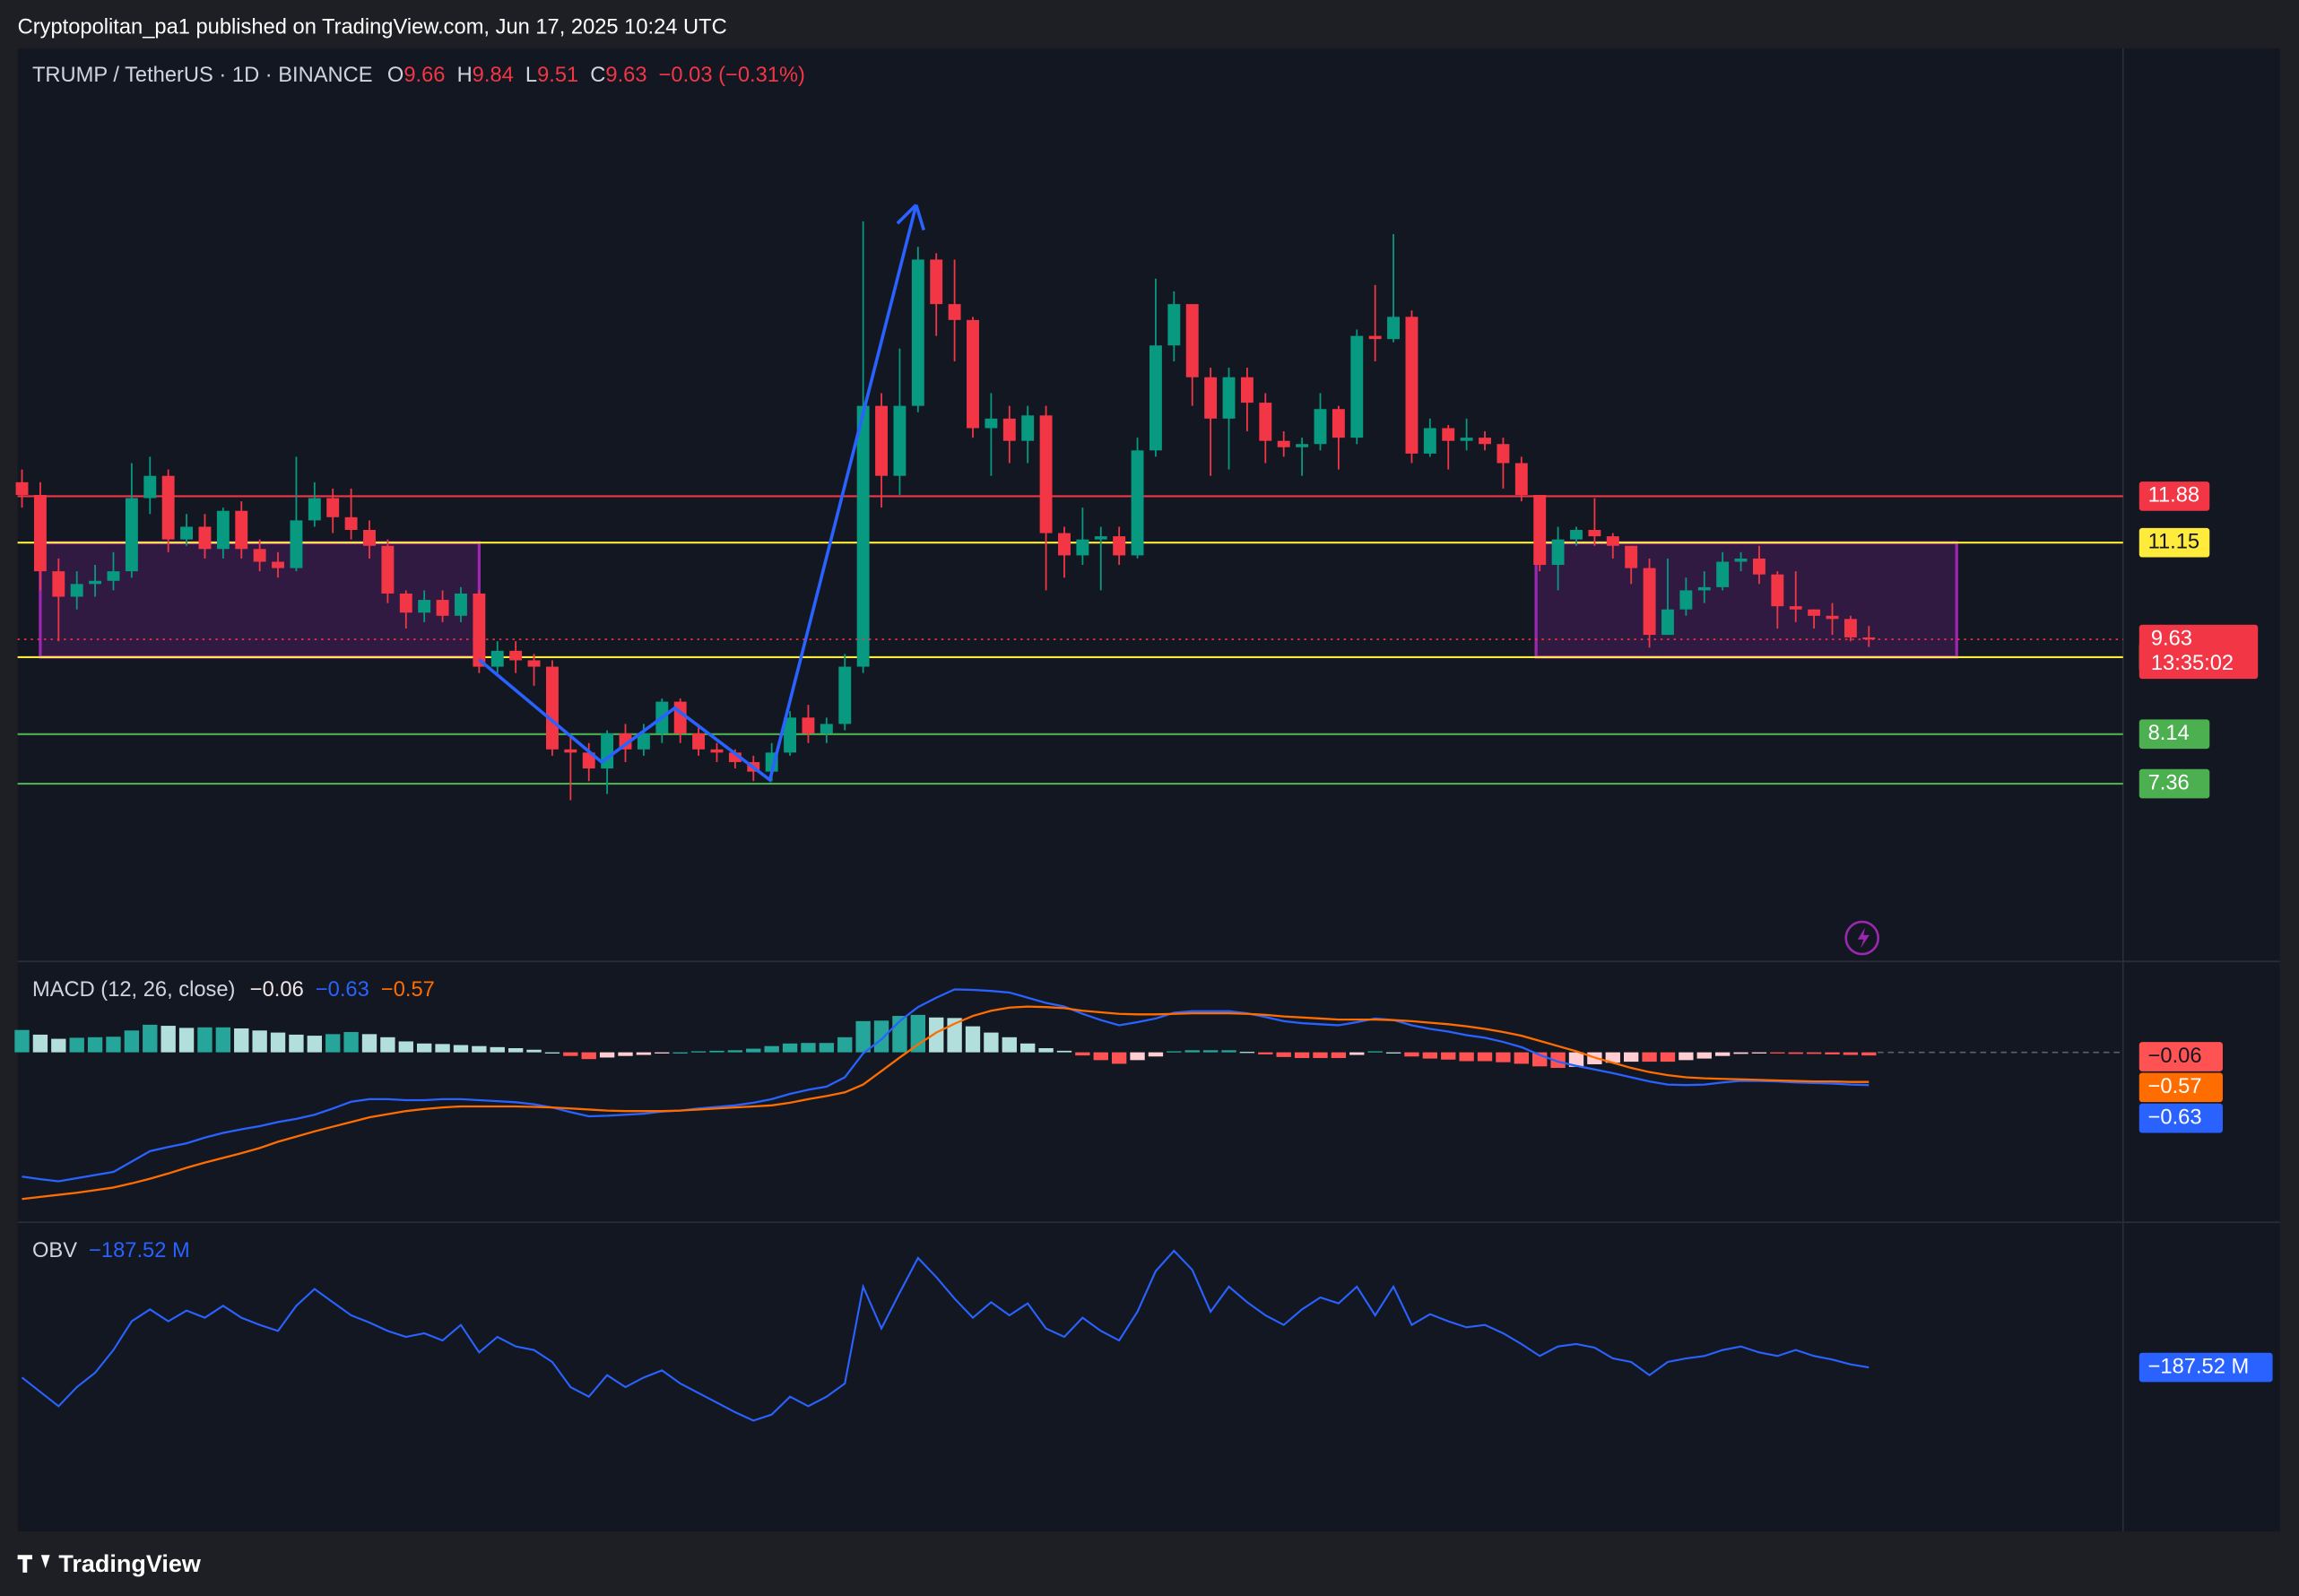  What do you see at coordinates (2206, 1368) in the screenshot?
I see `obv-value-label-bg` at bounding box center [2206, 1368].